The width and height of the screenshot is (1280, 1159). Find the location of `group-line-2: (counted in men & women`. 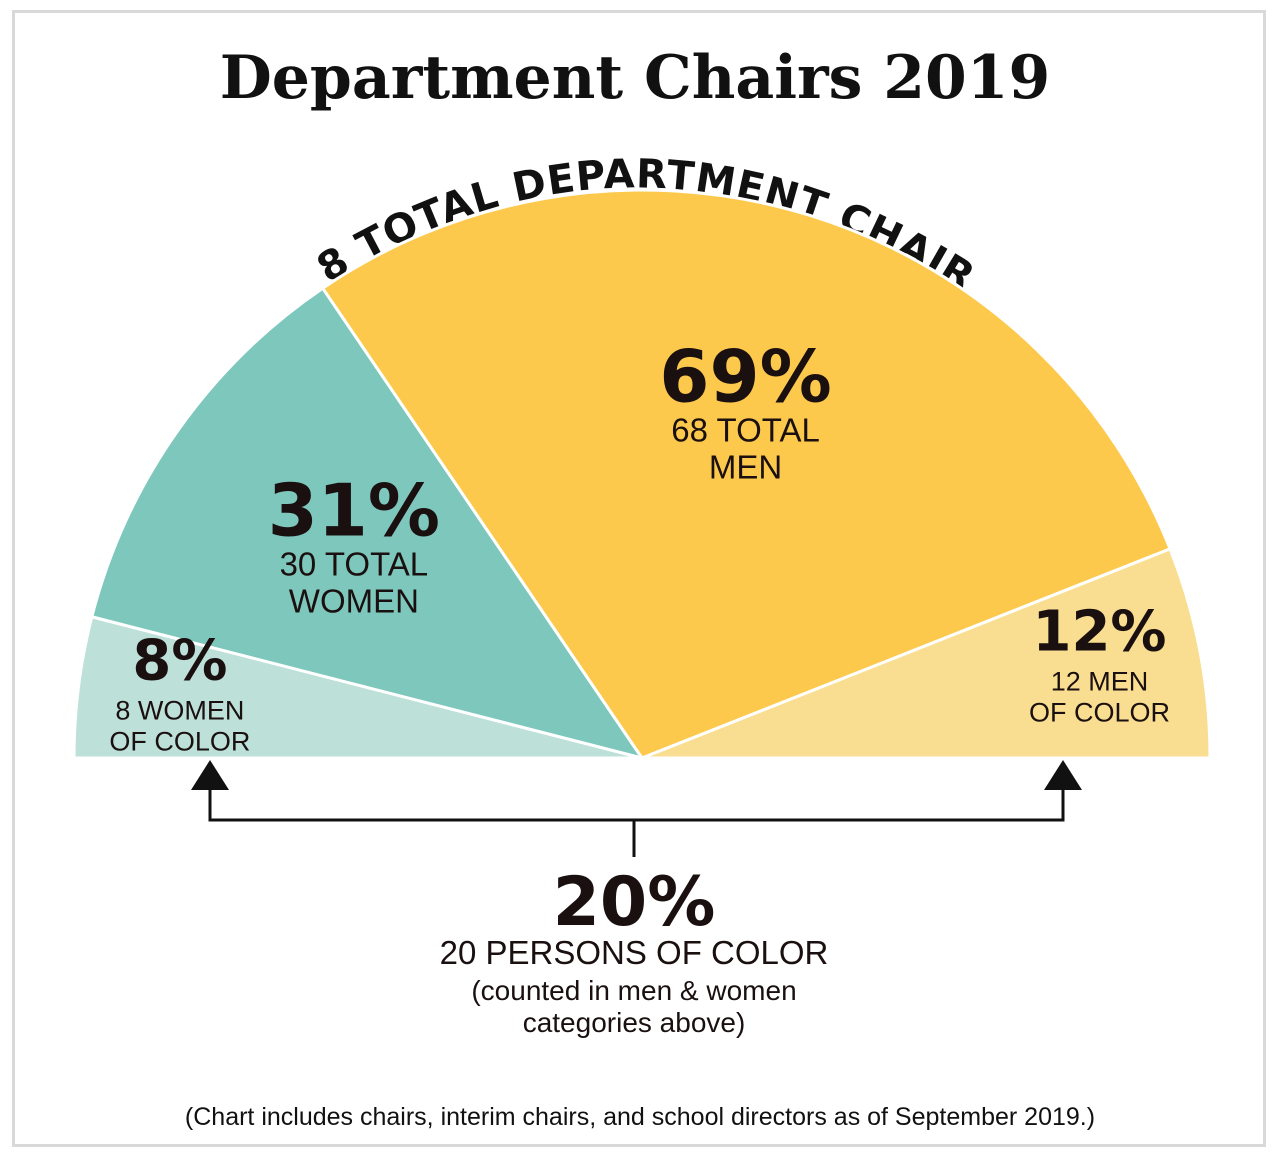

group-line-2: (counted in men & women is located at coordinates (633, 990).